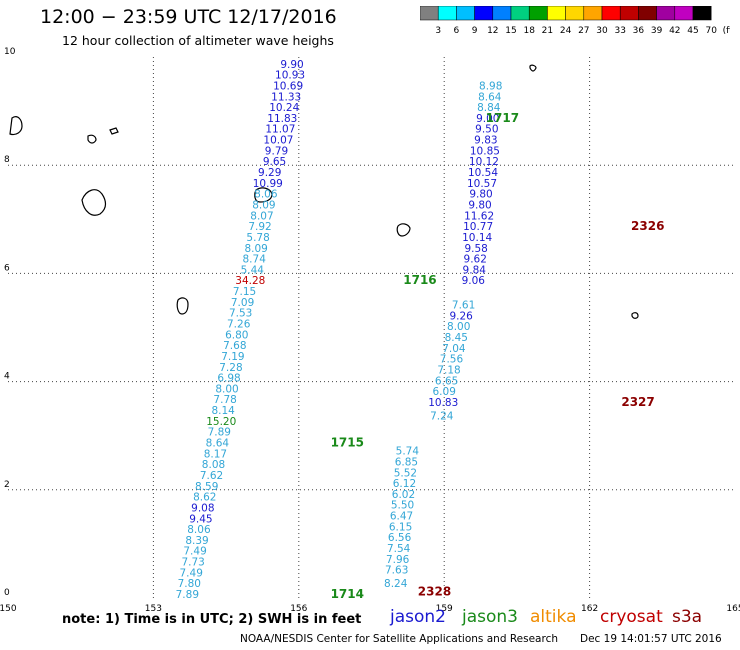 This screenshot has height=650, width=740. Describe the element at coordinates (347, 594) in the screenshot. I see `track-id: 1714` at that location.